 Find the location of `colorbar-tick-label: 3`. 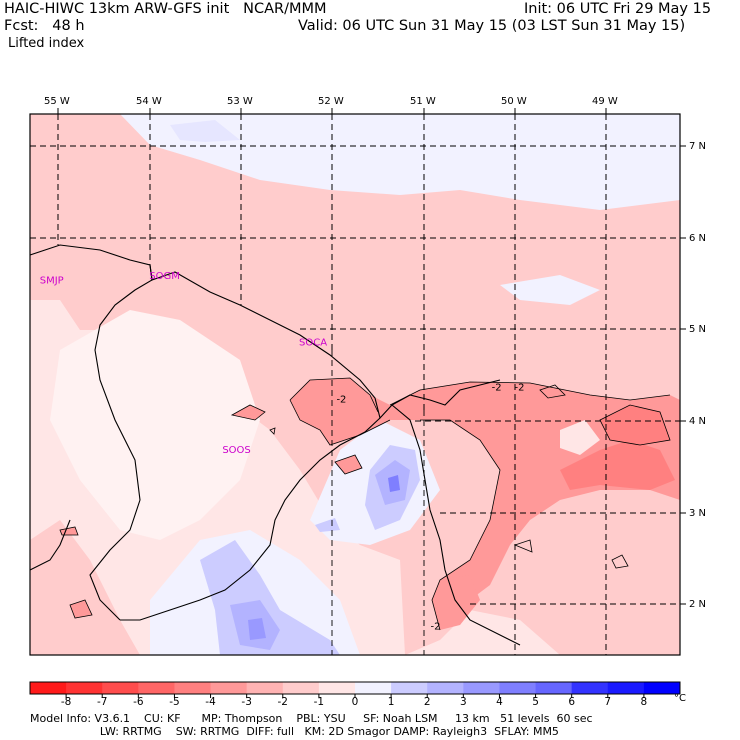

colorbar-tick-label: 3 is located at coordinates (463, 702).